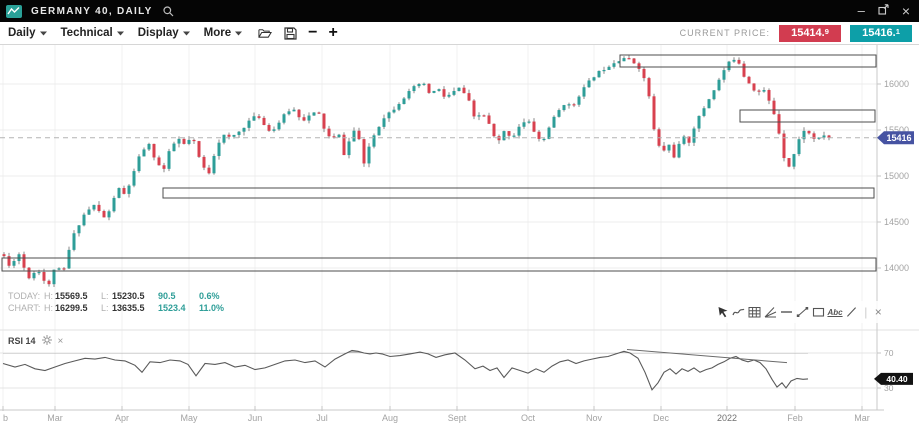  What do you see at coordinates (128, 308) in the screenshot?
I see `chart-low: 13635.5` at bounding box center [128, 308].